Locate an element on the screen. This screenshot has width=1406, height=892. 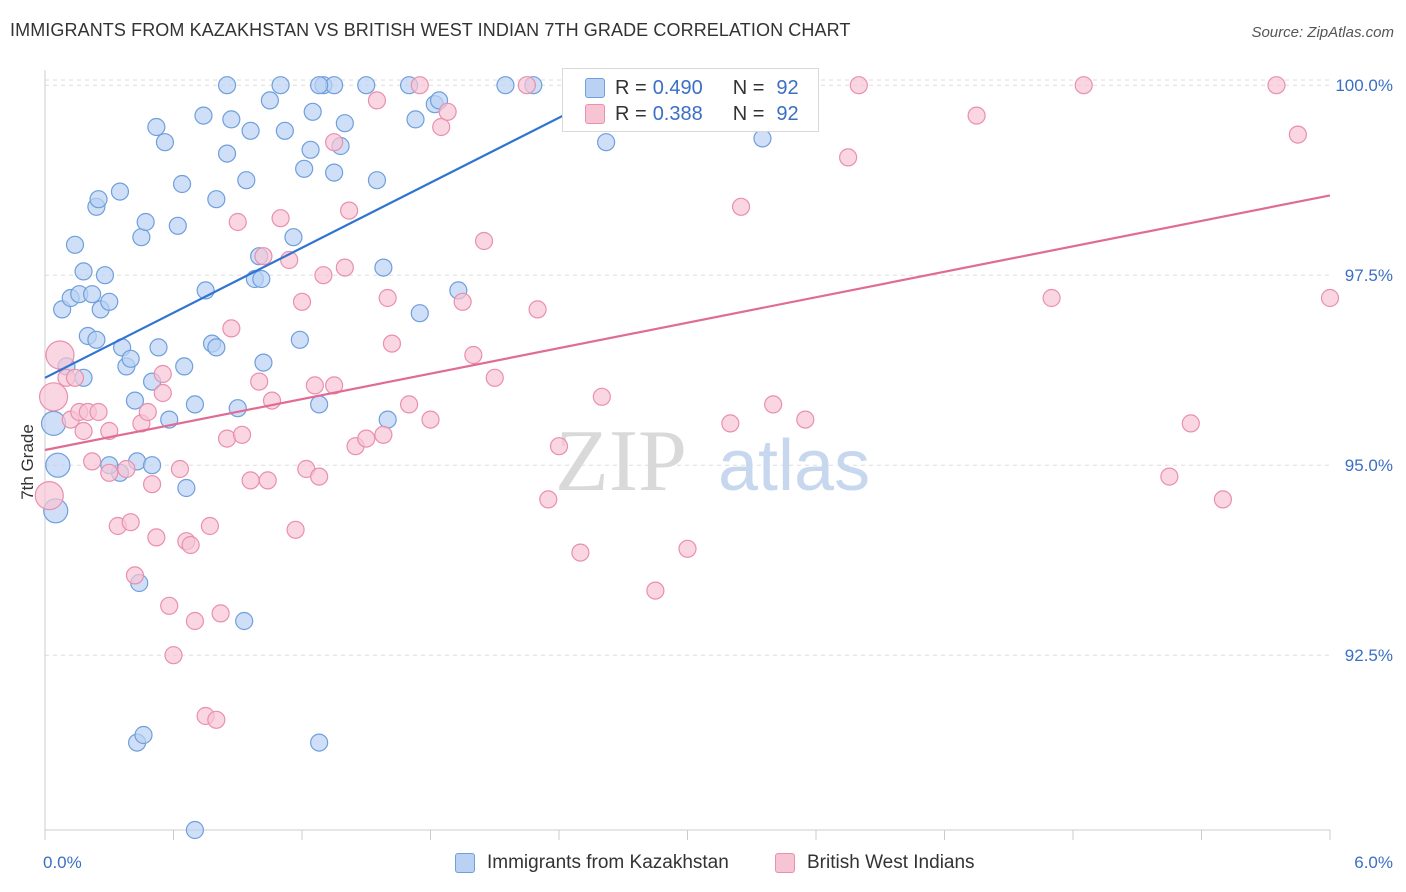
series-legend-item-british-west-indians: British West Indians is located at coordinates (875, 863).